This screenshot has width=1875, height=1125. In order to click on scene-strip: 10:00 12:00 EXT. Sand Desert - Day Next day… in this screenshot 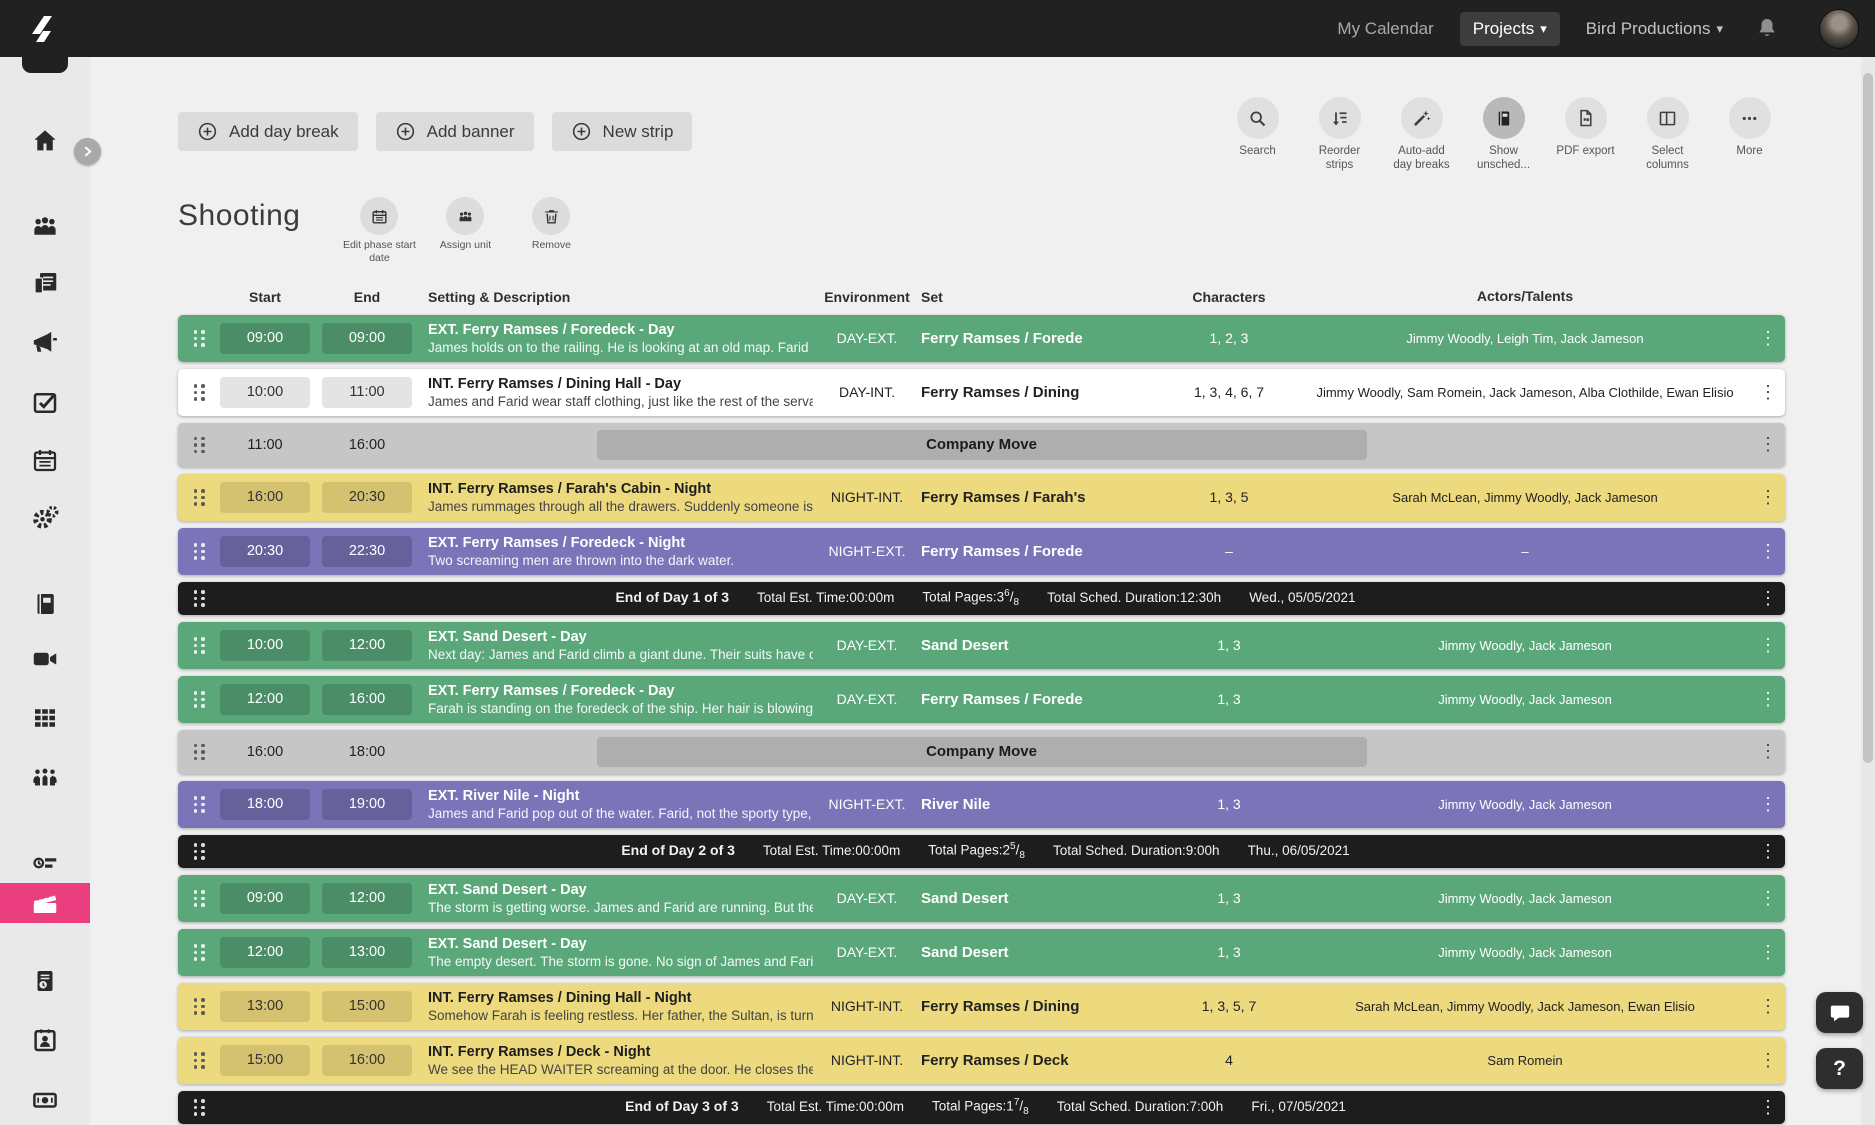, I will do `click(981, 645)`.